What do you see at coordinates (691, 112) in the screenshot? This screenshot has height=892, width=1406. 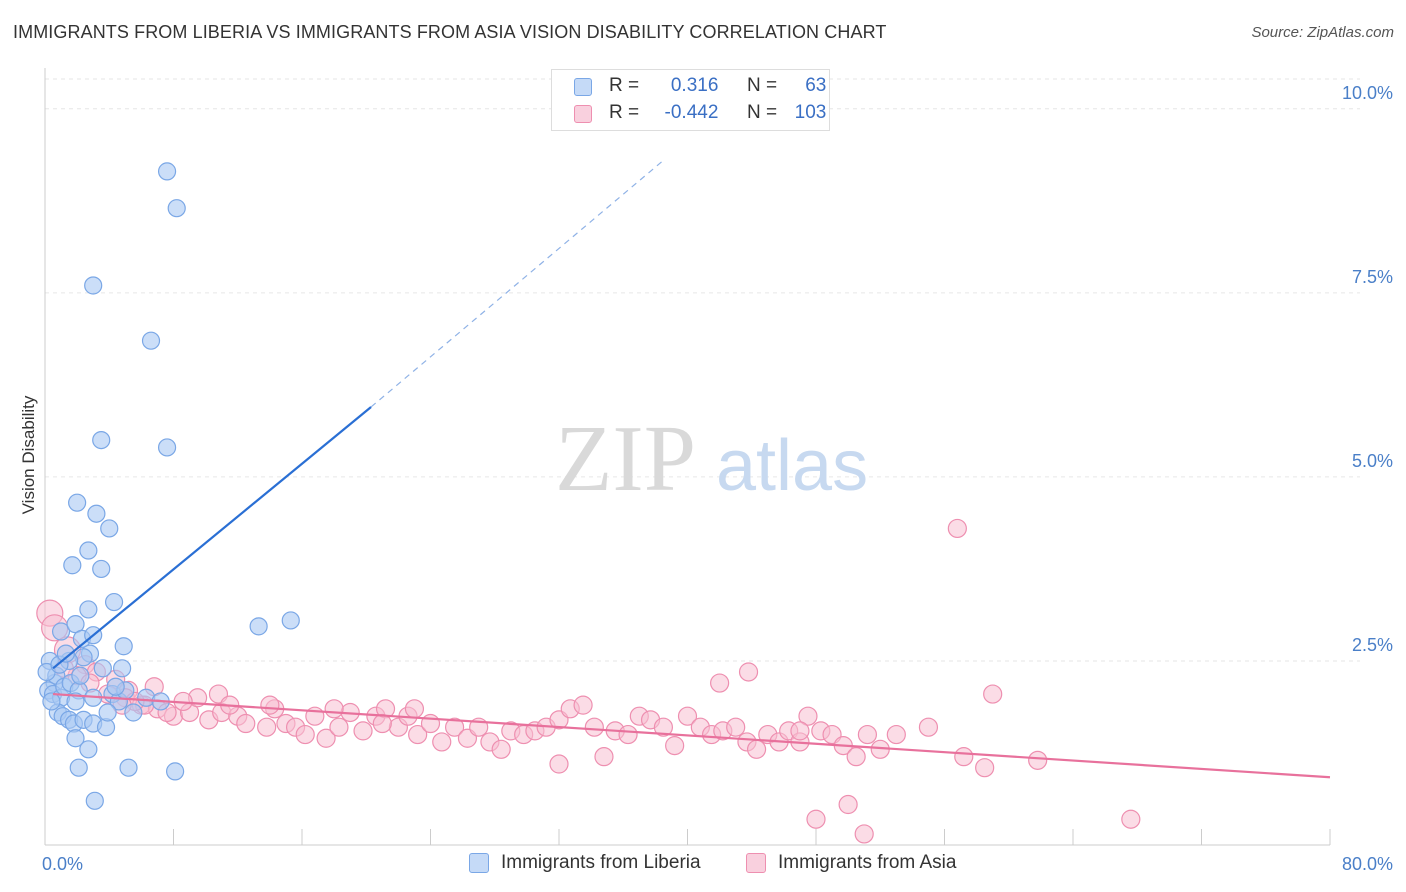 I see `legend-r-value: -0.442` at bounding box center [691, 112].